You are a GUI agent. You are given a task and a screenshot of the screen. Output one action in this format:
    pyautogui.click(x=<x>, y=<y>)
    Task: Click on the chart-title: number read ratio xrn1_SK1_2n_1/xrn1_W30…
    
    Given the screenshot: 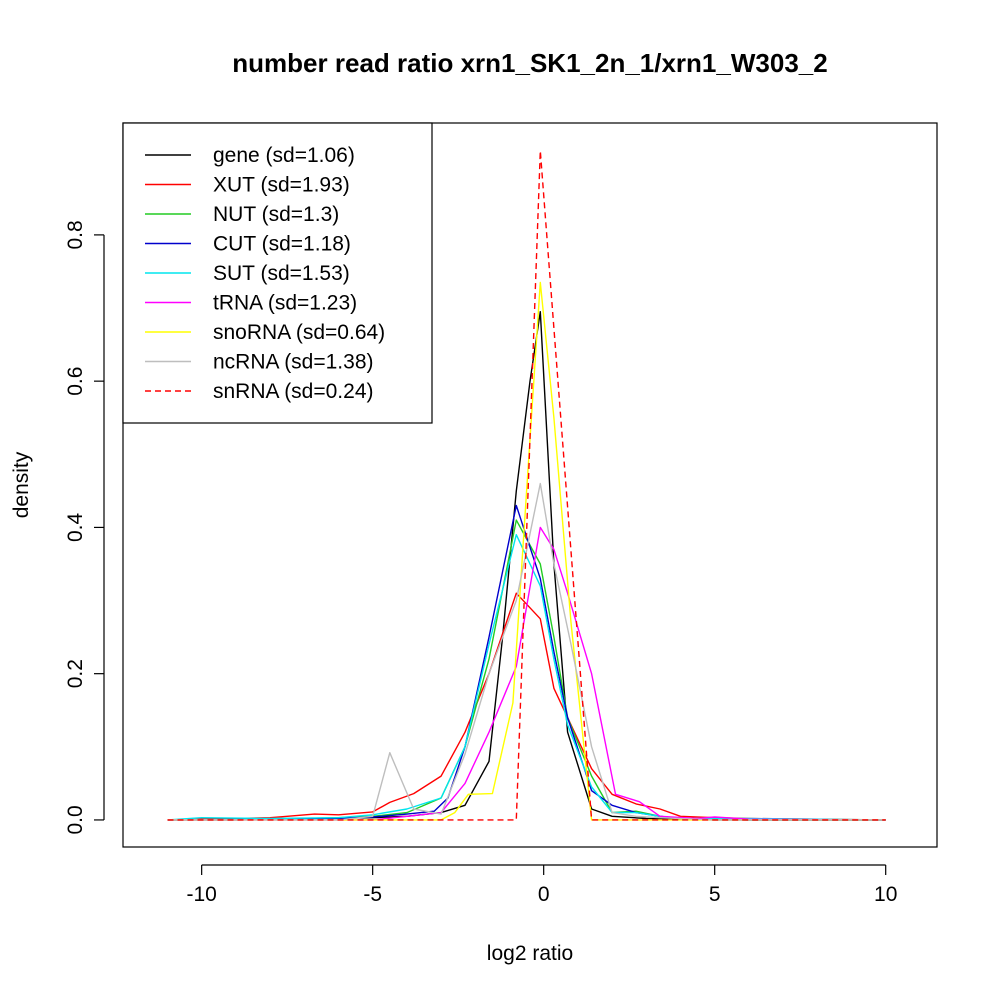 What is the action you would take?
    pyautogui.click(x=529, y=63)
    